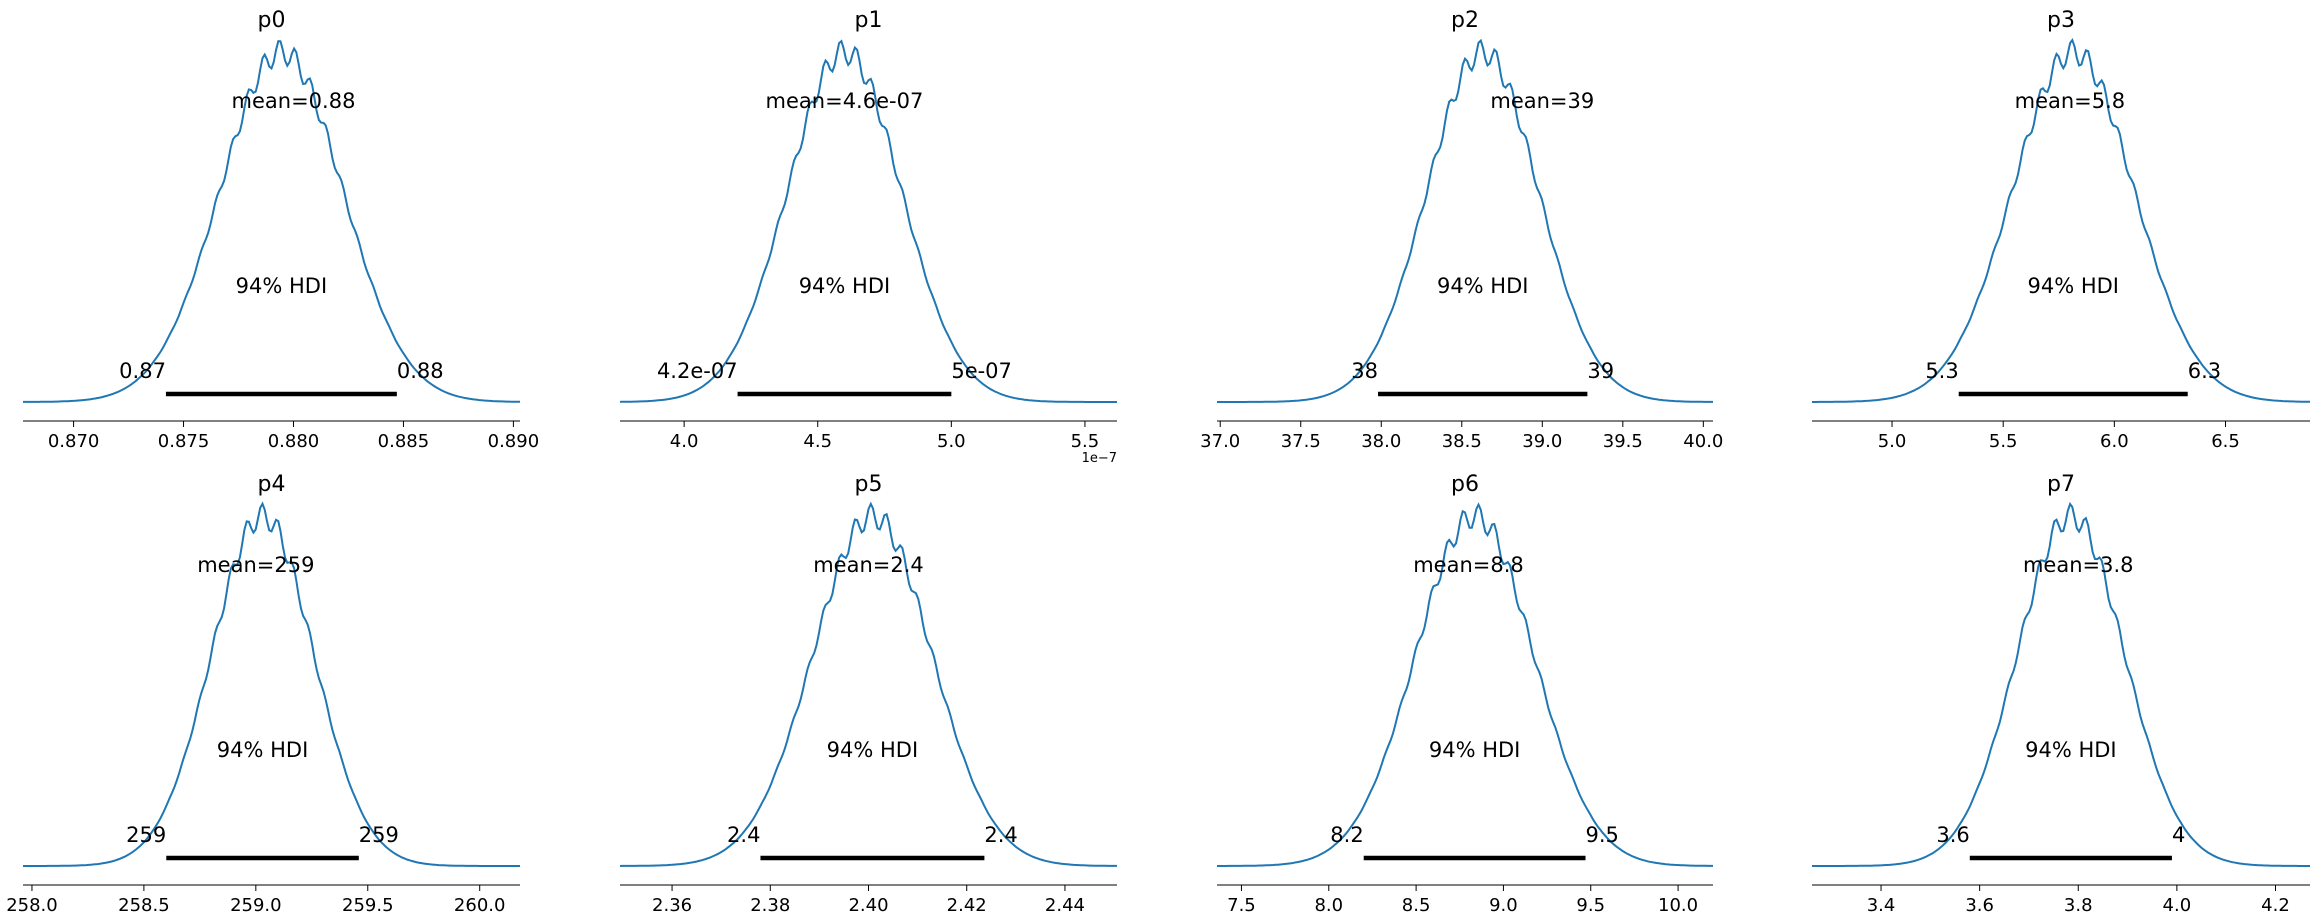  What do you see at coordinates (294, 101) in the screenshot?
I see `mean-label: mean=0.88` at bounding box center [294, 101].